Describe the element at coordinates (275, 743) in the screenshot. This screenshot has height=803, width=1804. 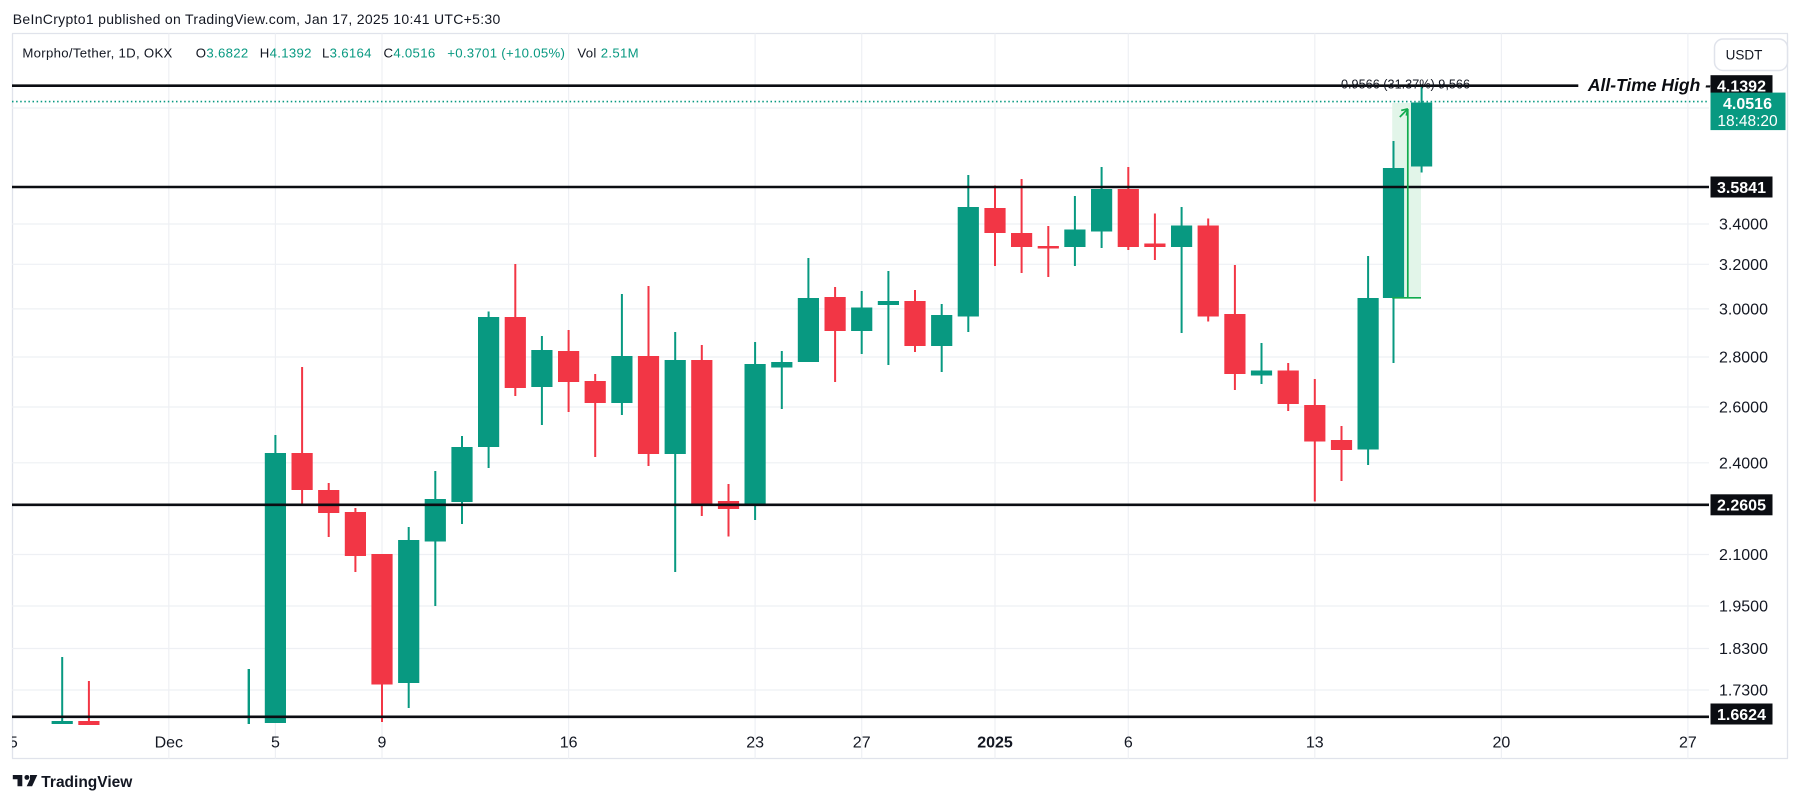
I see `svg-text: 5` at that location.